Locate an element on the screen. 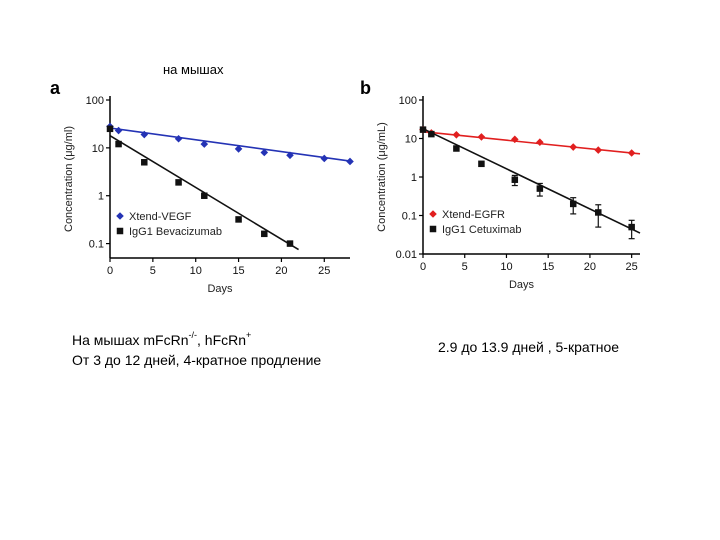 The height and width of the screenshot is (540, 720). panel-letter-b: b is located at coordinates (365, 88).